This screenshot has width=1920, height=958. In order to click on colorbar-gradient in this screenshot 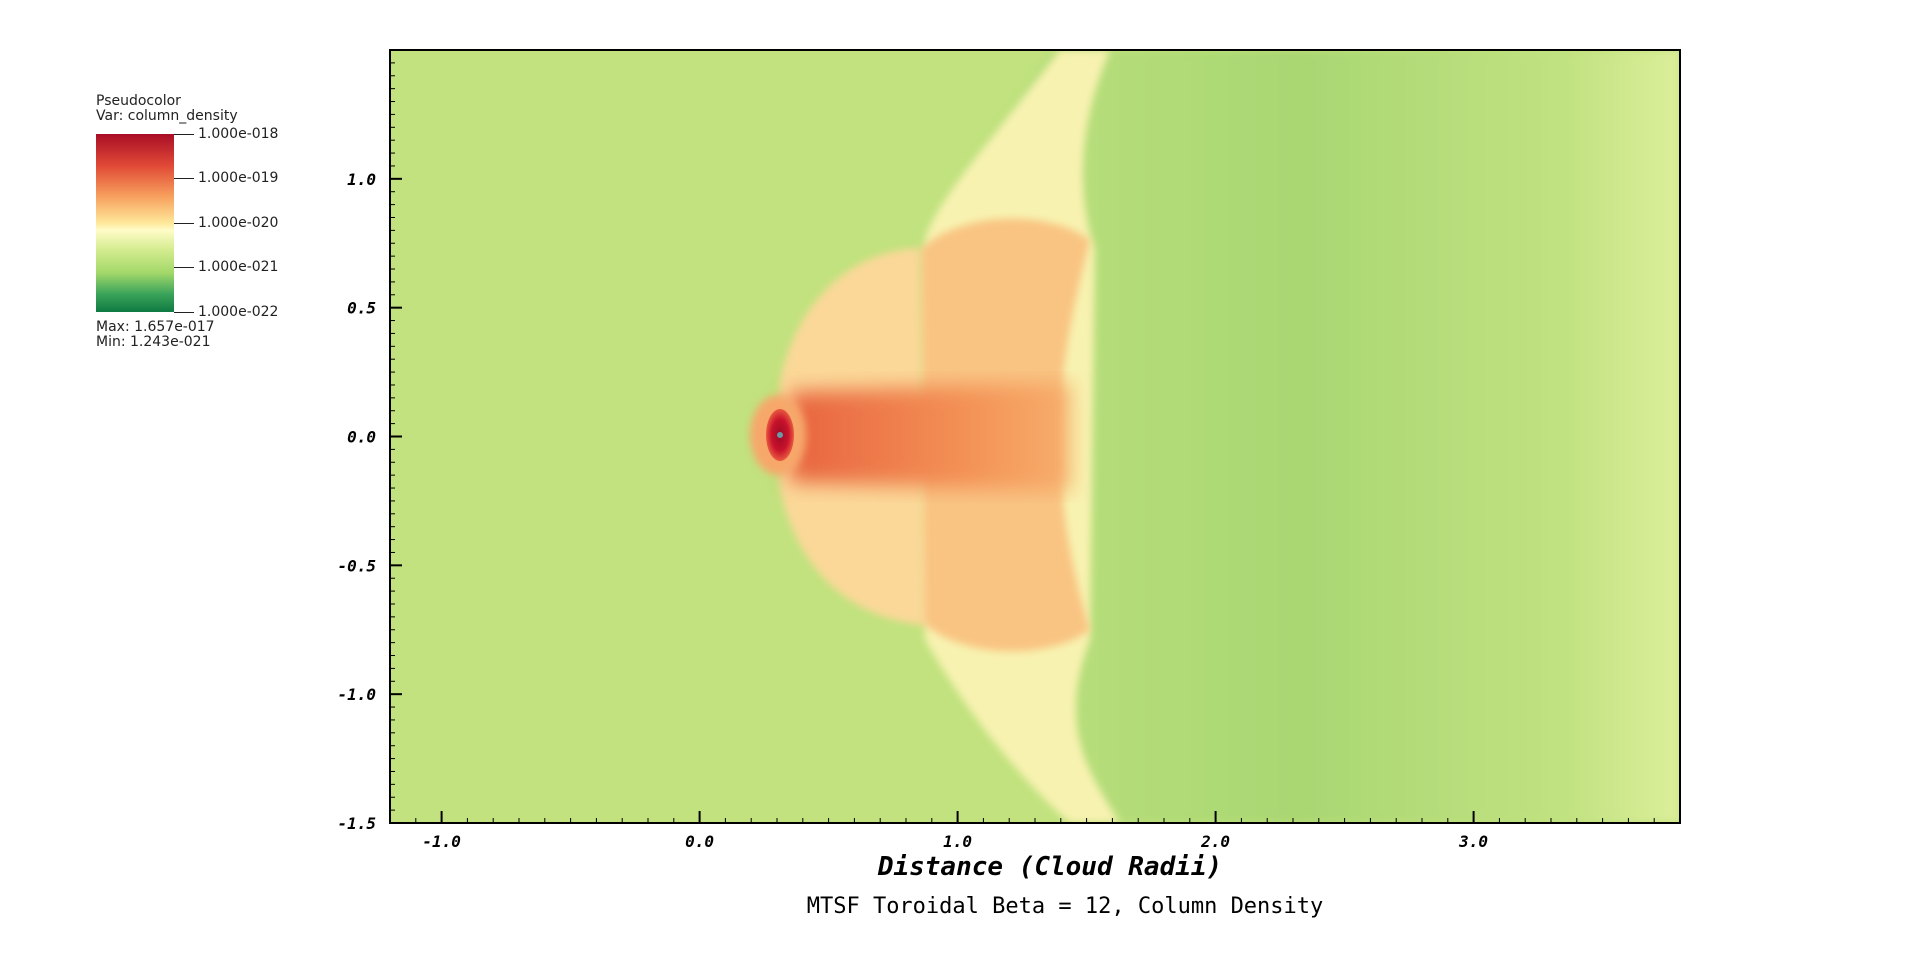, I will do `click(135, 223)`.